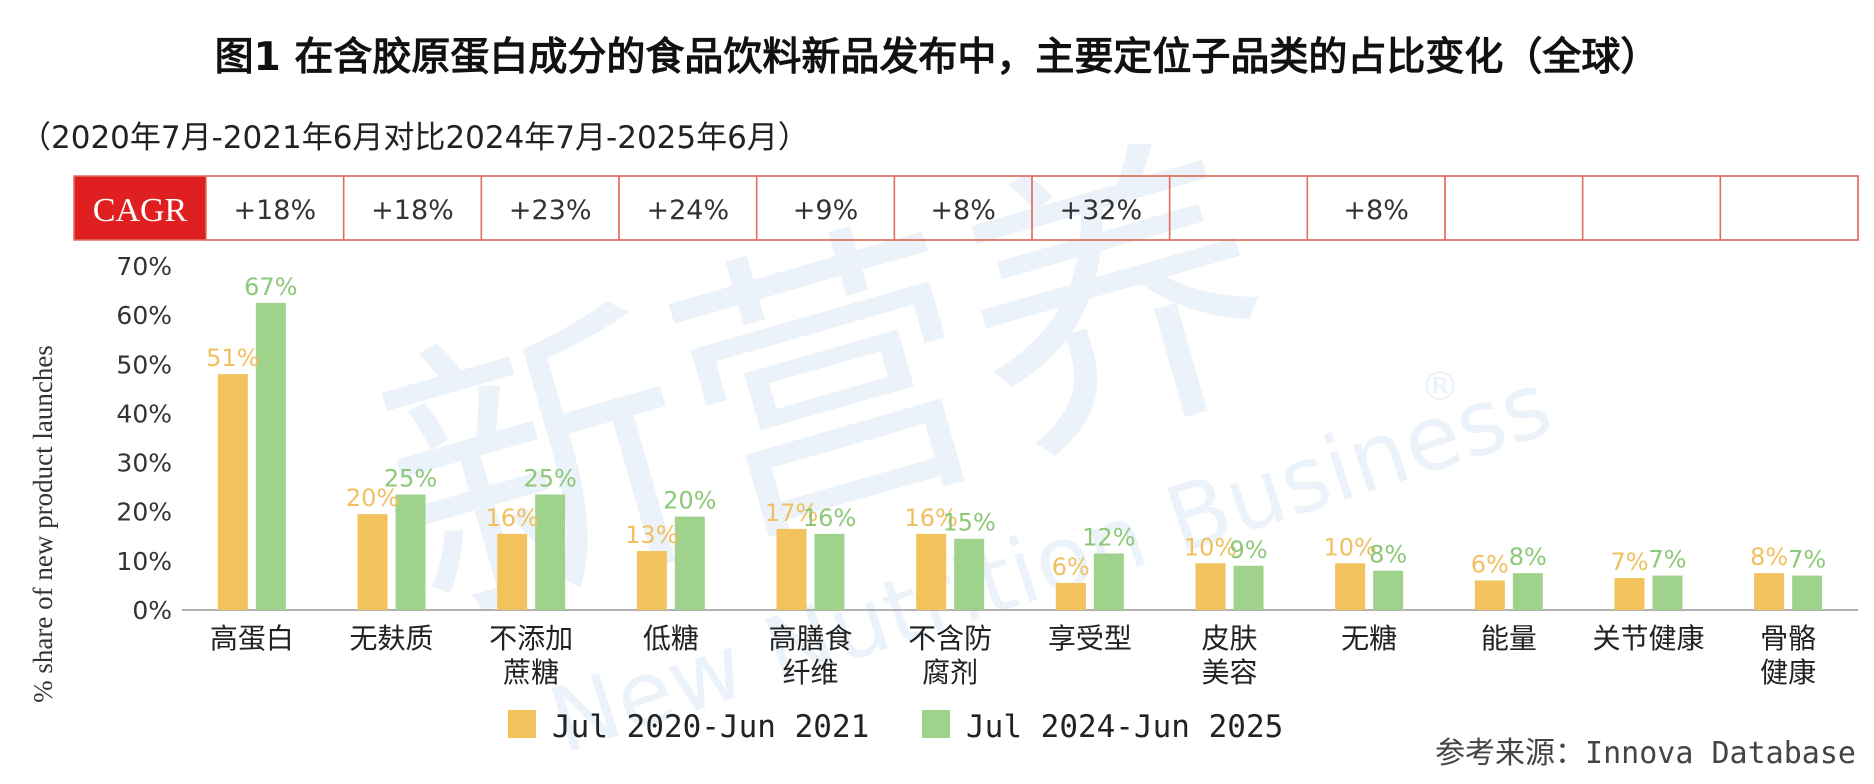  Describe the element at coordinates (651, 535) in the screenshot. I see `value-label-1: 13%` at that location.